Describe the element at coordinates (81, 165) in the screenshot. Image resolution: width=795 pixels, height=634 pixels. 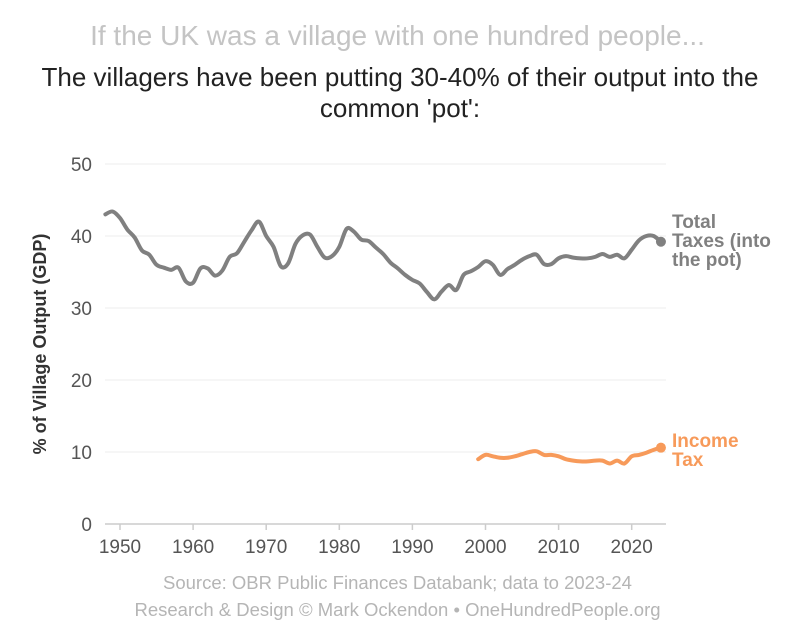
I see `y-tick-label: 50` at that location.